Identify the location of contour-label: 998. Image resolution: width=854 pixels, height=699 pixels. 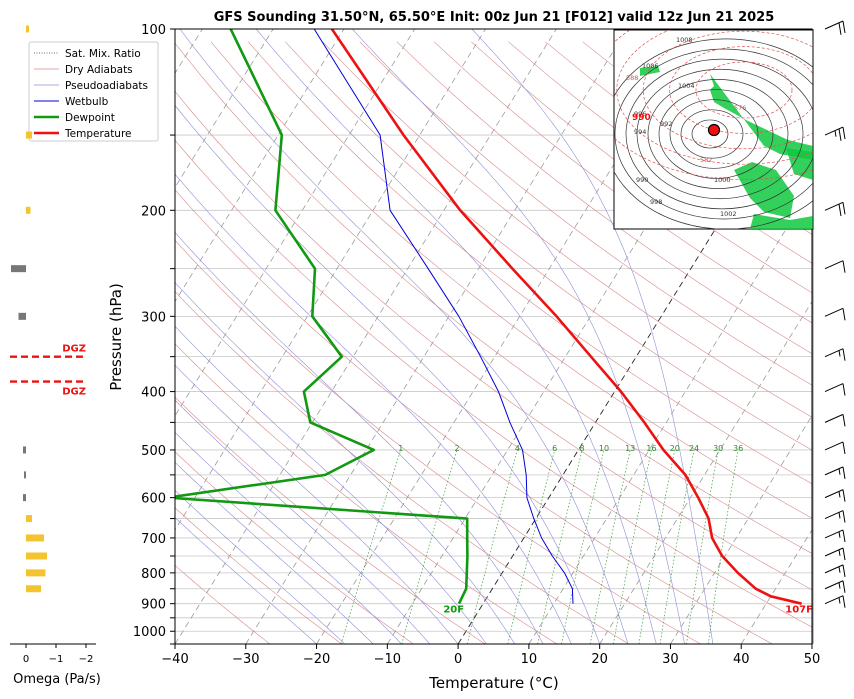
(656, 202).